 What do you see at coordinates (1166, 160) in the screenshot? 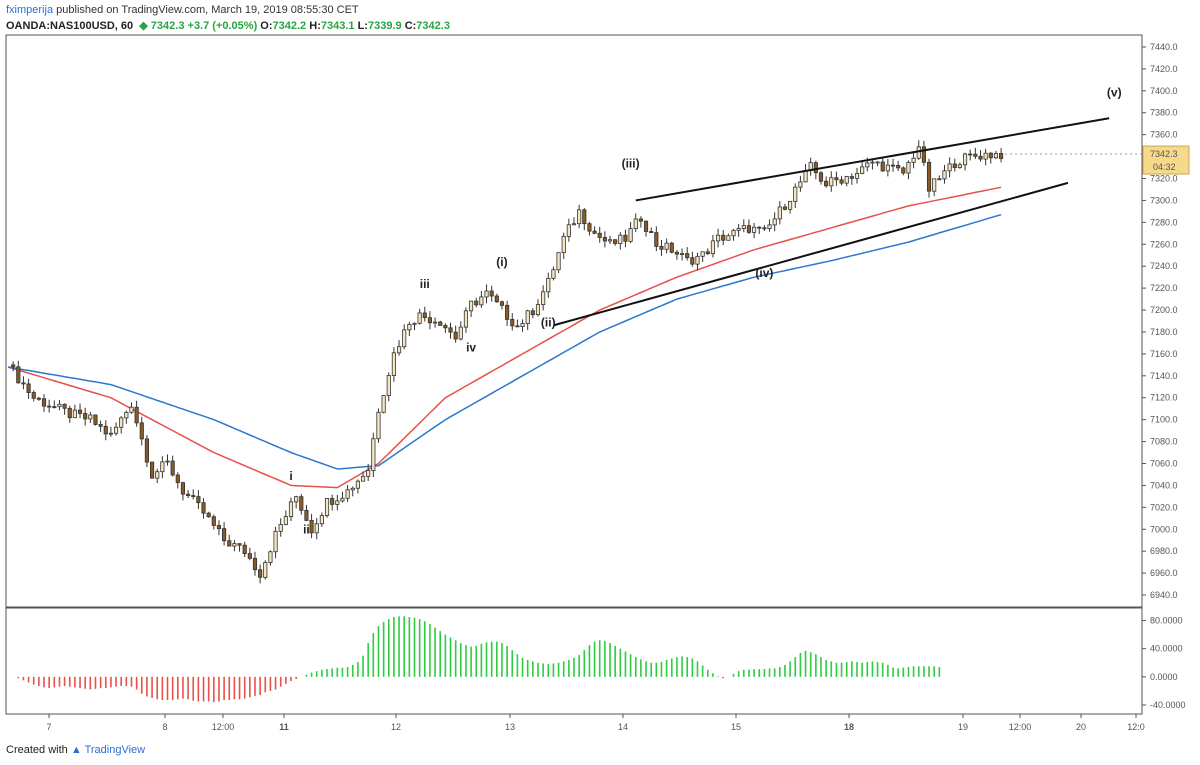
I see `last-price-tag` at bounding box center [1166, 160].